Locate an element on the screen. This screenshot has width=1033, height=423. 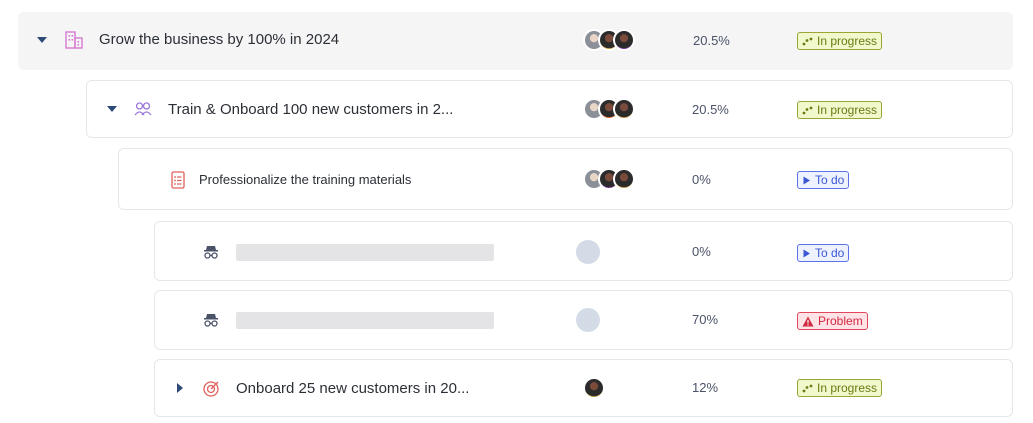
hidden-task-row: 70% Problem is located at coordinates (583, 320).